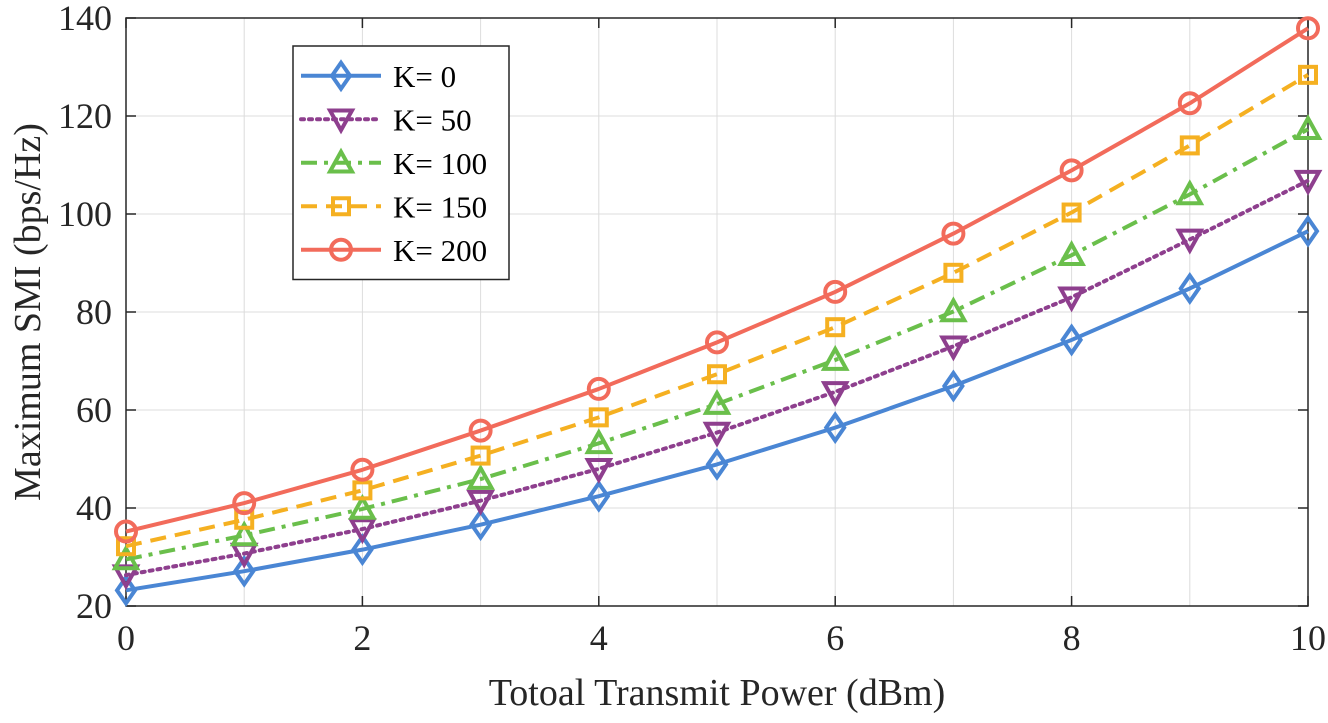 This screenshot has height=723, width=1328. What do you see at coordinates (1308, 638) in the screenshot?
I see `x-tick-label: 10` at bounding box center [1308, 638].